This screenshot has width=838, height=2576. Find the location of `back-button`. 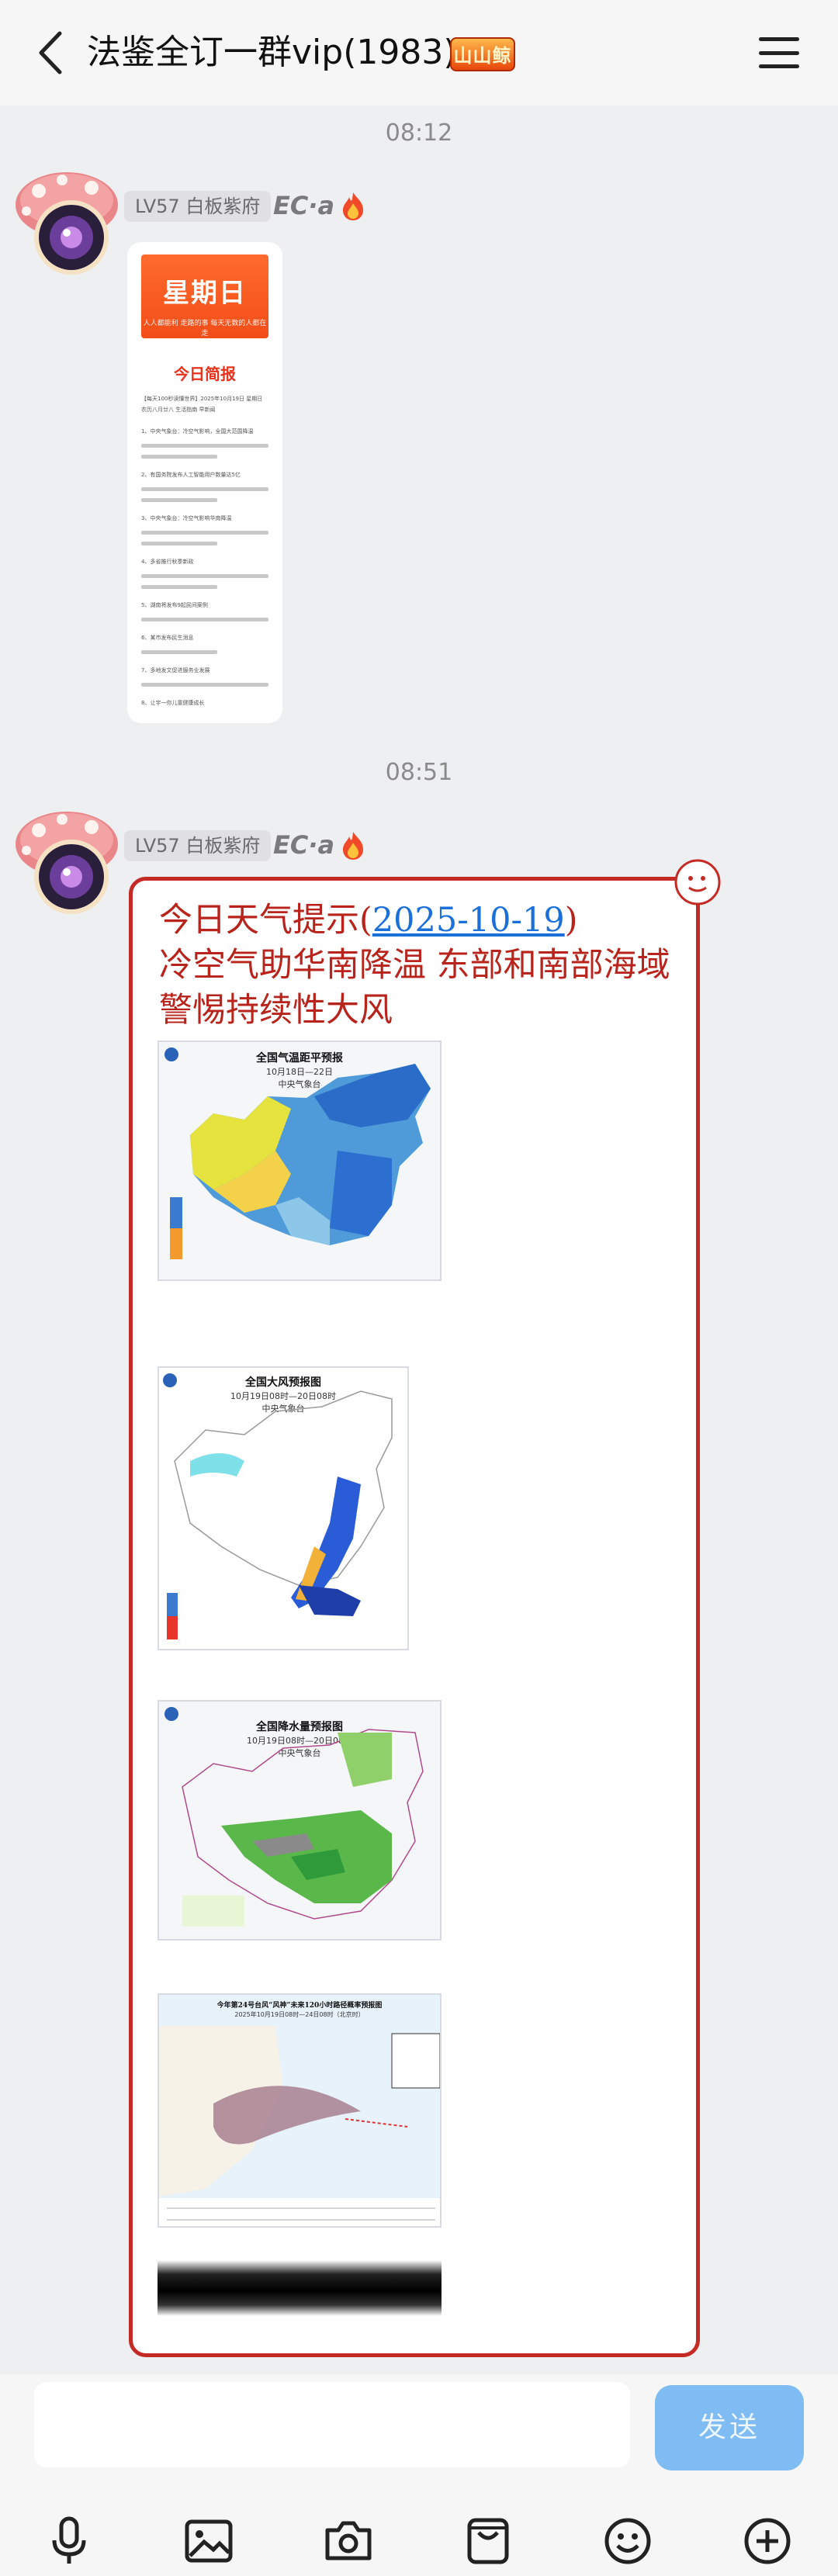

back-button is located at coordinates (49, 53).